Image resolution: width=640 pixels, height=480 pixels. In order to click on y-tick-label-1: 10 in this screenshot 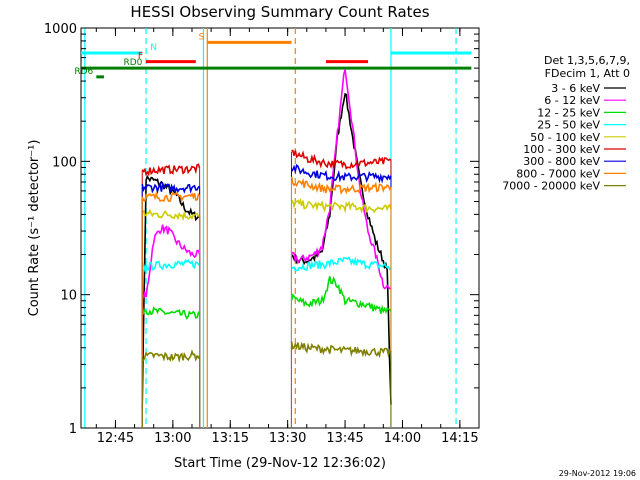, I will do `click(68, 296)`.